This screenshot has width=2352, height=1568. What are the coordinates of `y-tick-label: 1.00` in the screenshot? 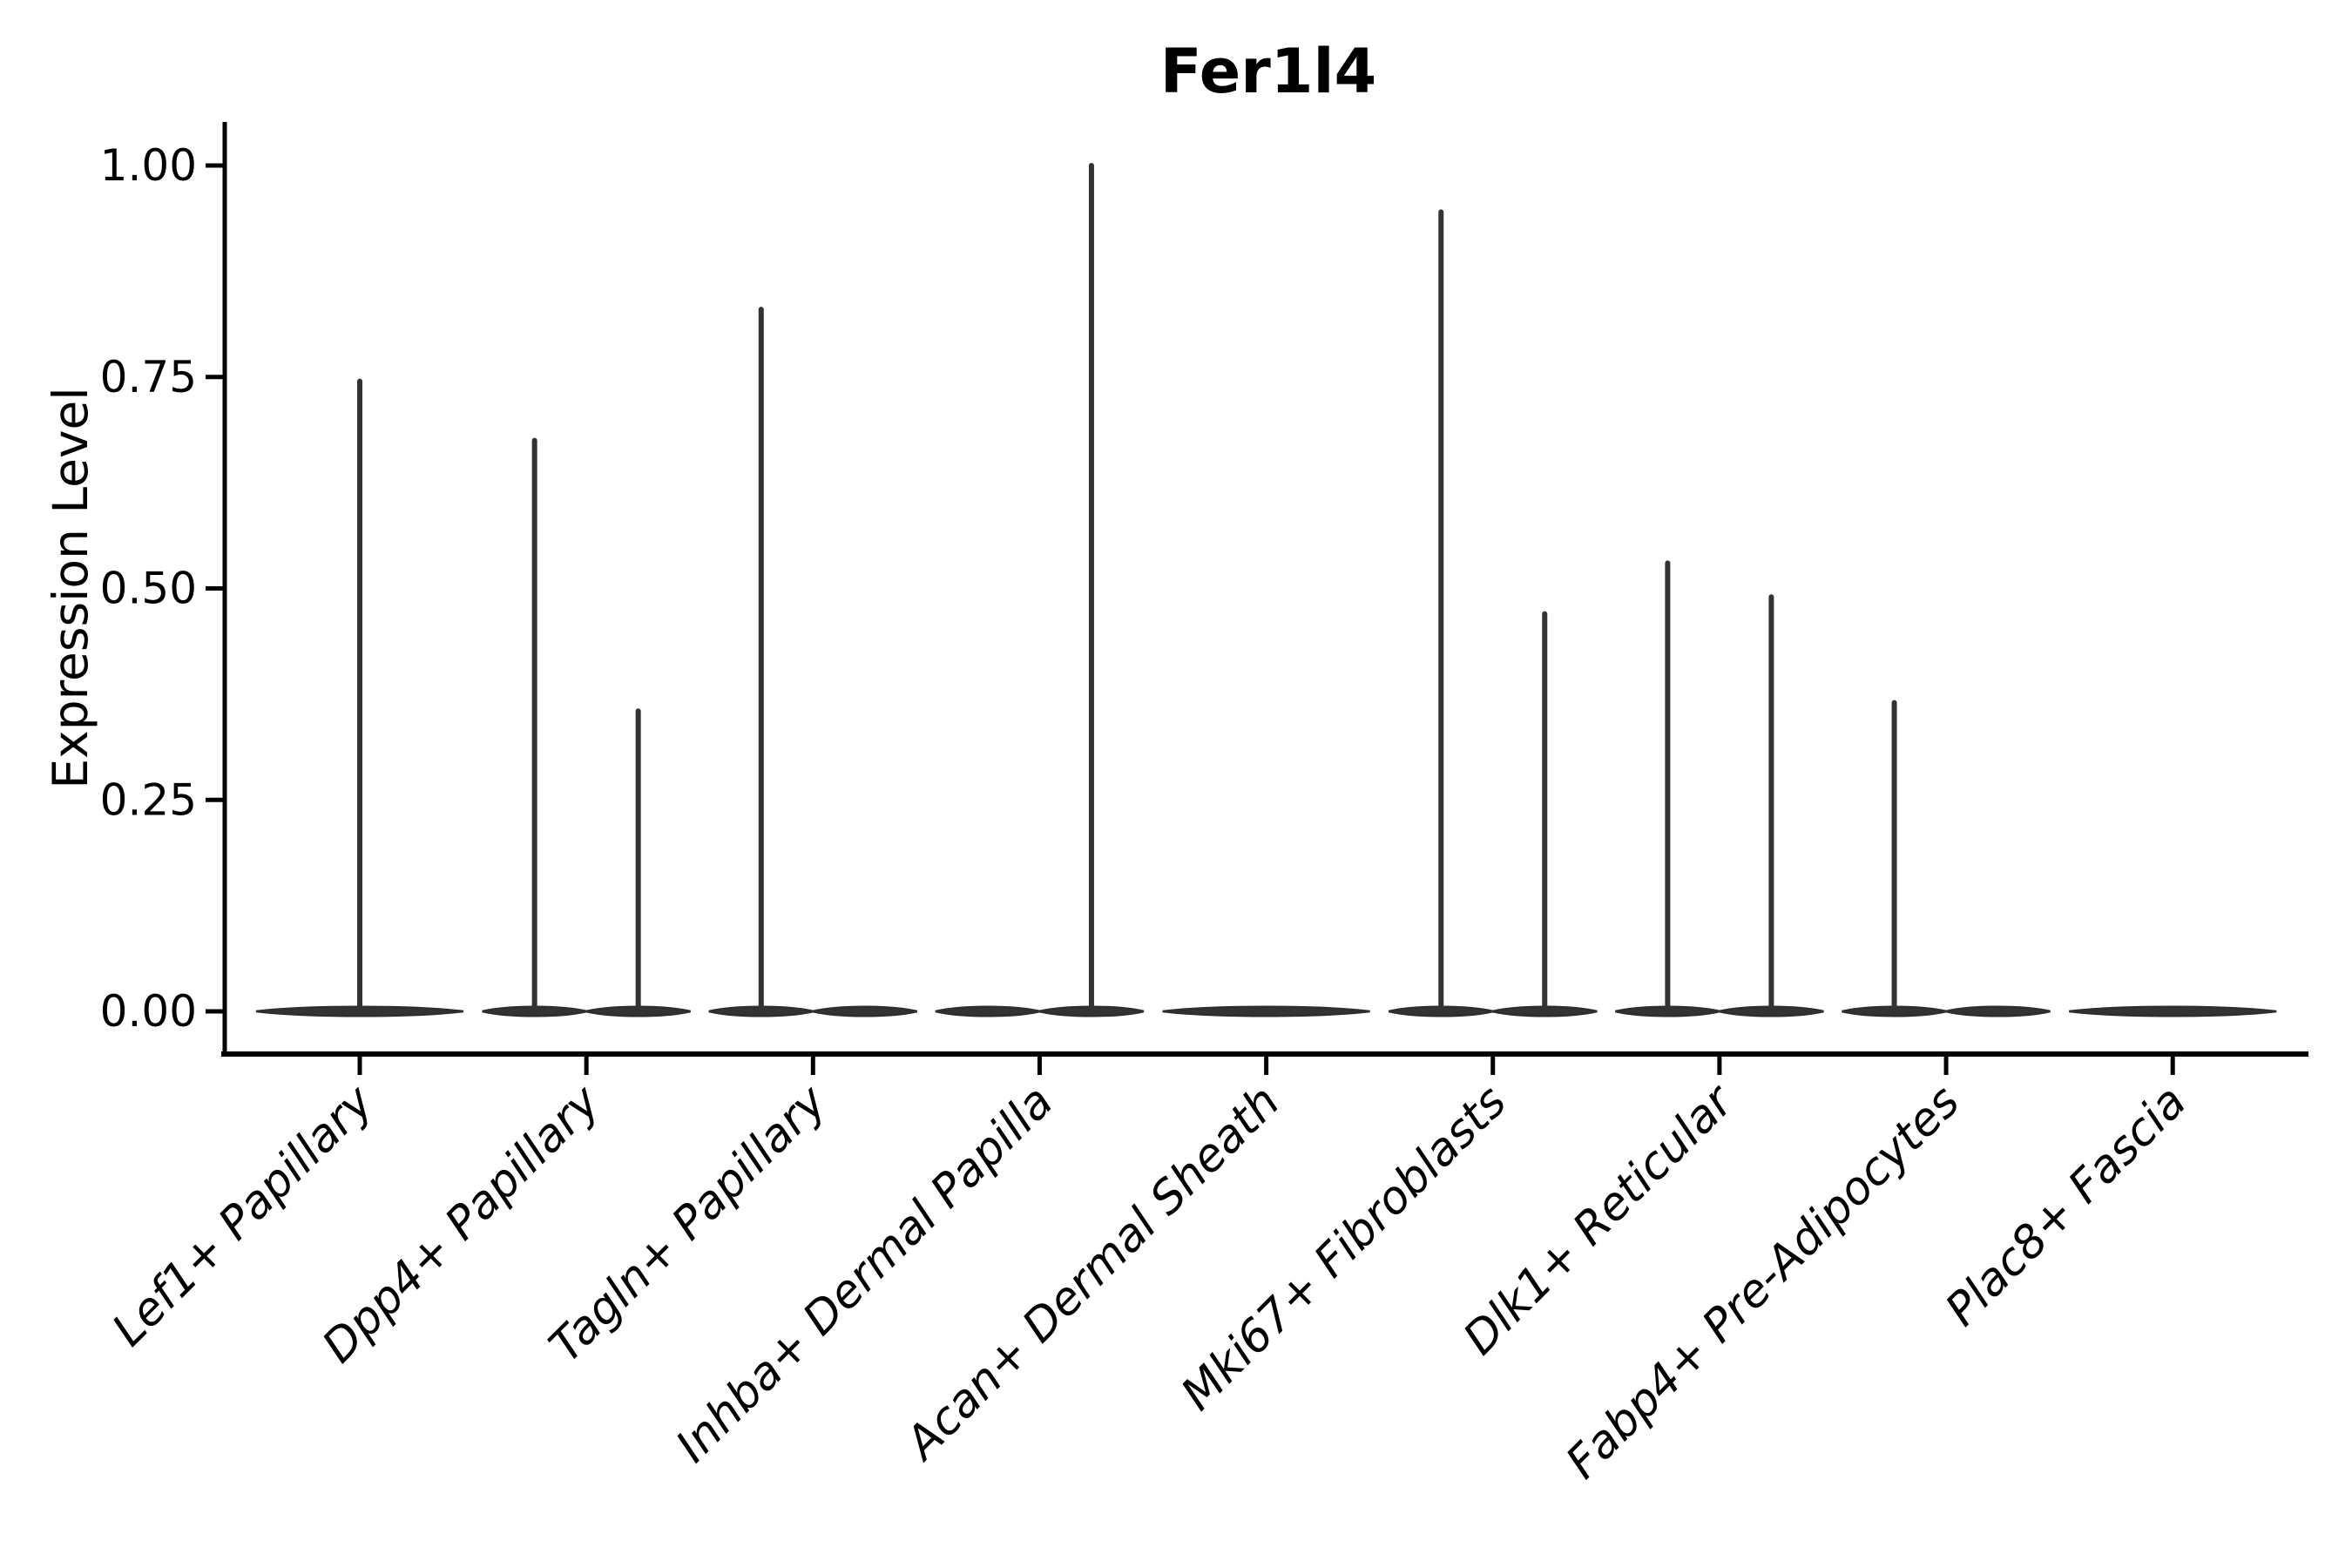 It's located at (148, 166).